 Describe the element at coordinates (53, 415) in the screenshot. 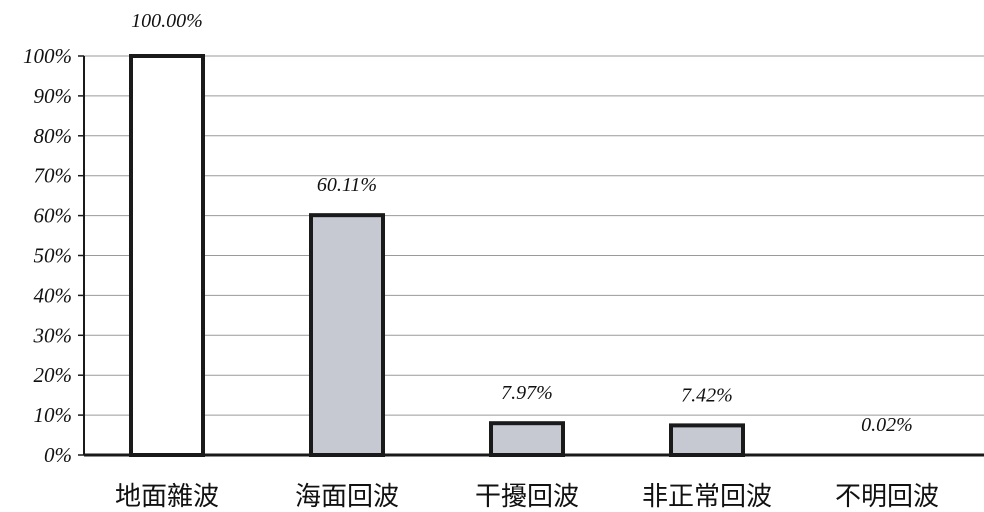

I see `y-tick-label: 10%` at that location.